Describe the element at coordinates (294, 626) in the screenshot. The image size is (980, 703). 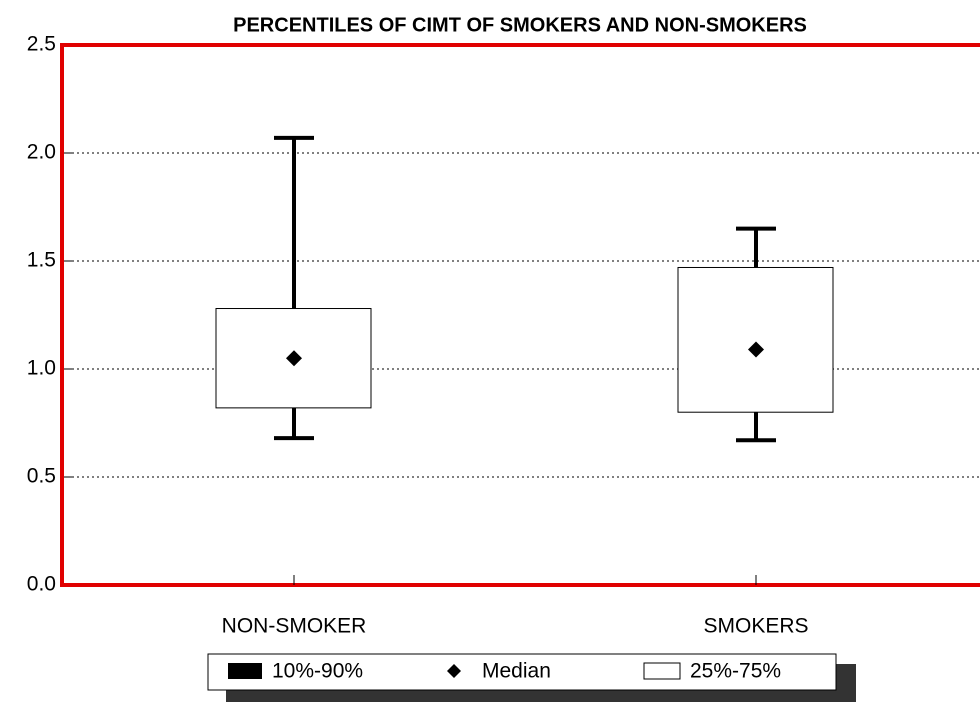
I see `x-tick-label: NON-SMOKER` at that location.